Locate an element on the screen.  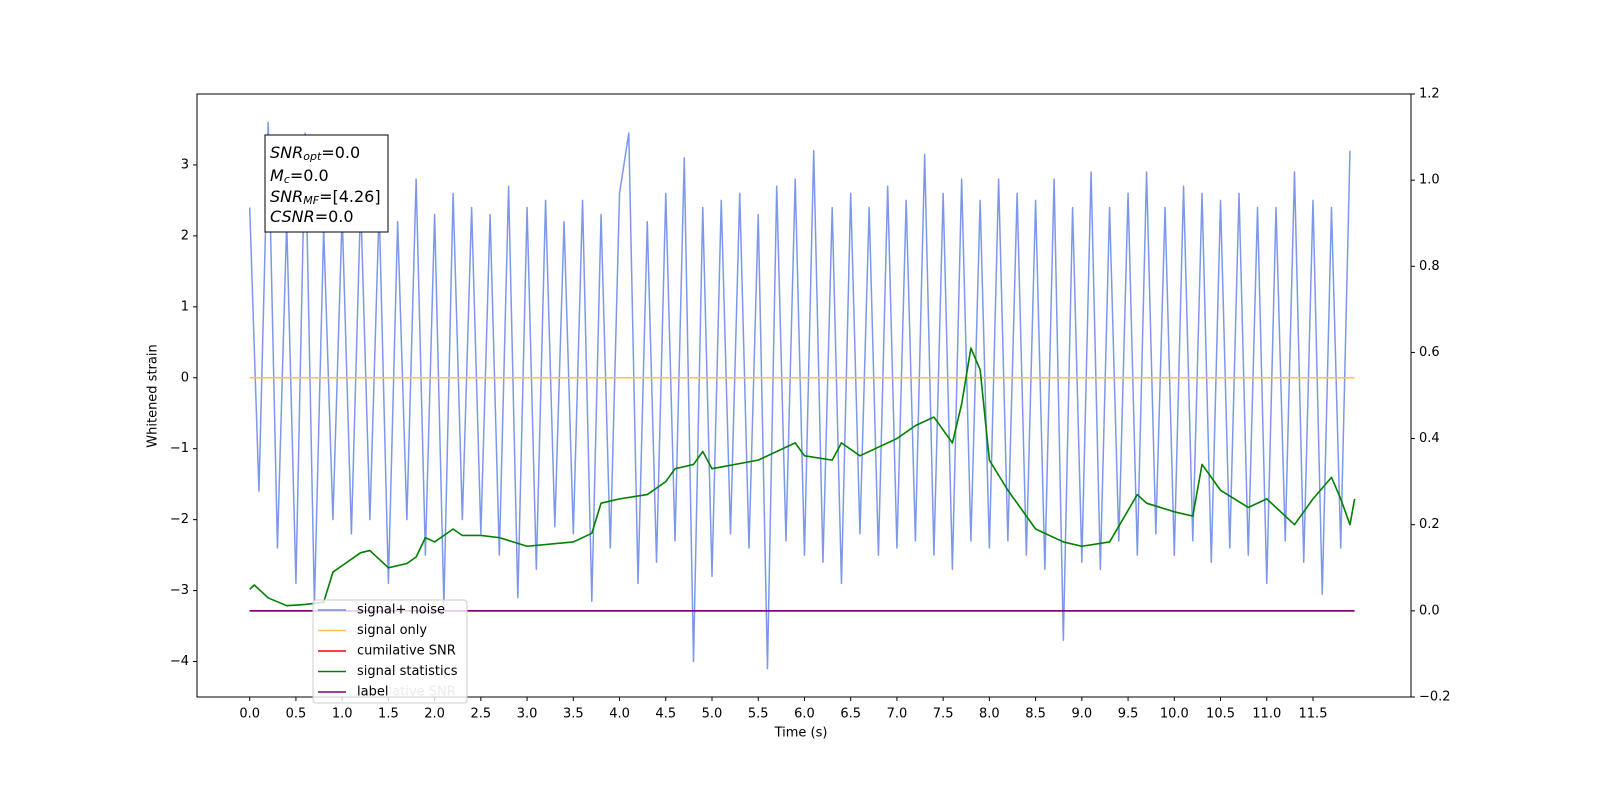
y-axis-label: Whitened strain is located at coordinates (153, 395).